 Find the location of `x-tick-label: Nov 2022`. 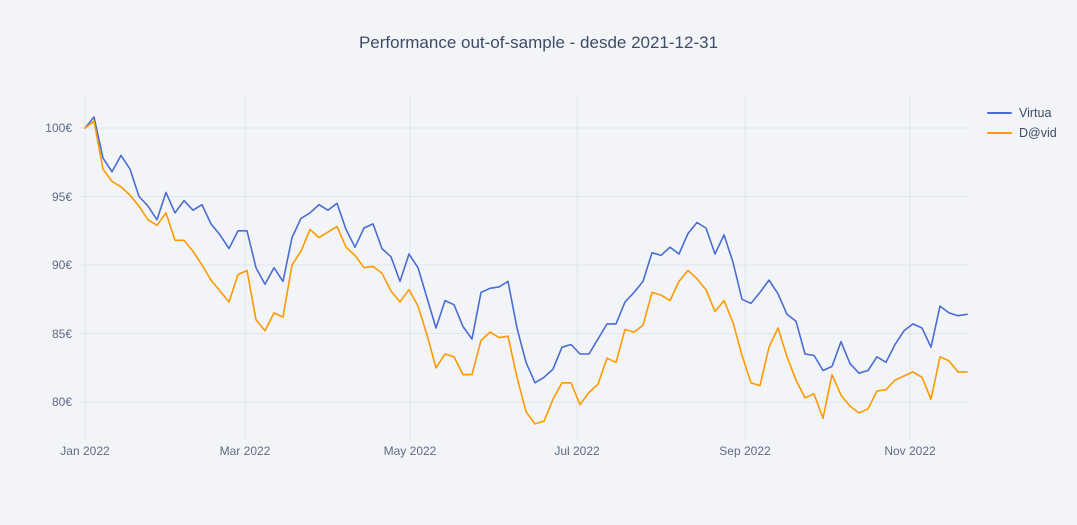

x-tick-label: Nov 2022 is located at coordinates (910, 451).